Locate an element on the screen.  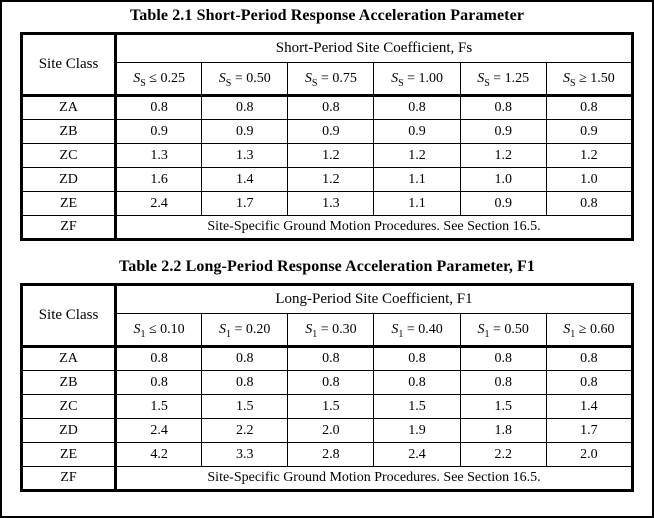
column-header: SS = 0.75 is located at coordinates (331, 79).